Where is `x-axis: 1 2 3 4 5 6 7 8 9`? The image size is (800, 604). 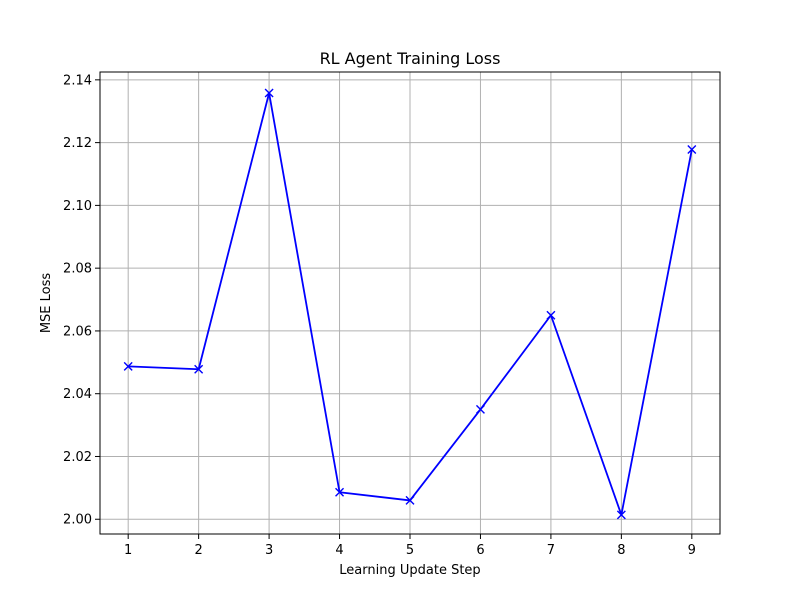
x-axis: 1 2 3 4 5 6 7 8 9 is located at coordinates (410, 546).